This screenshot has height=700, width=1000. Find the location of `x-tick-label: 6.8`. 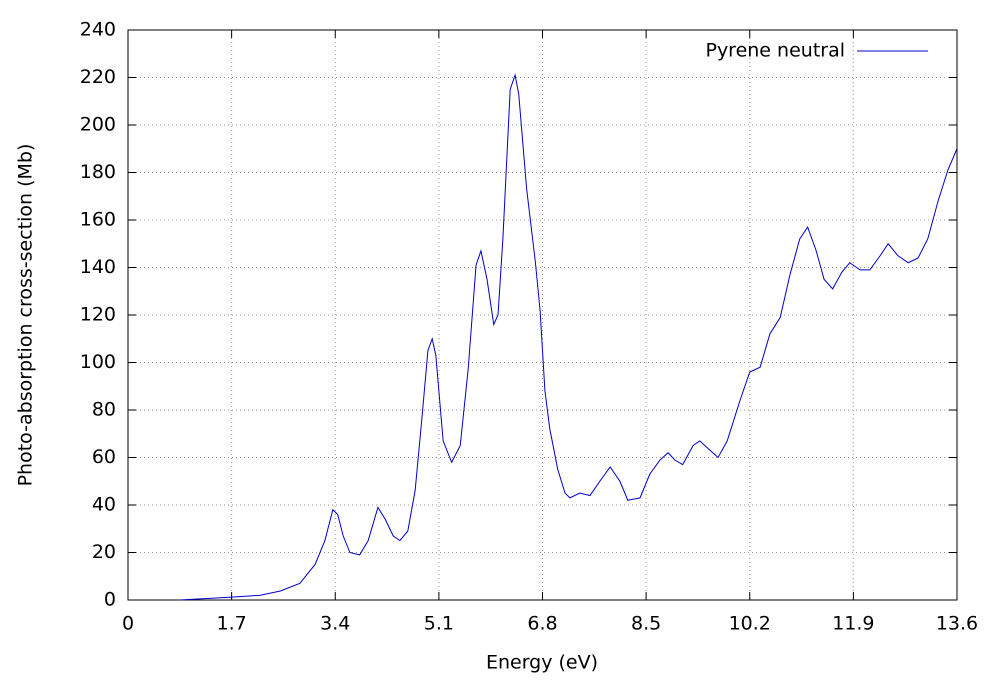

x-tick-label: 6.8 is located at coordinates (542, 624).